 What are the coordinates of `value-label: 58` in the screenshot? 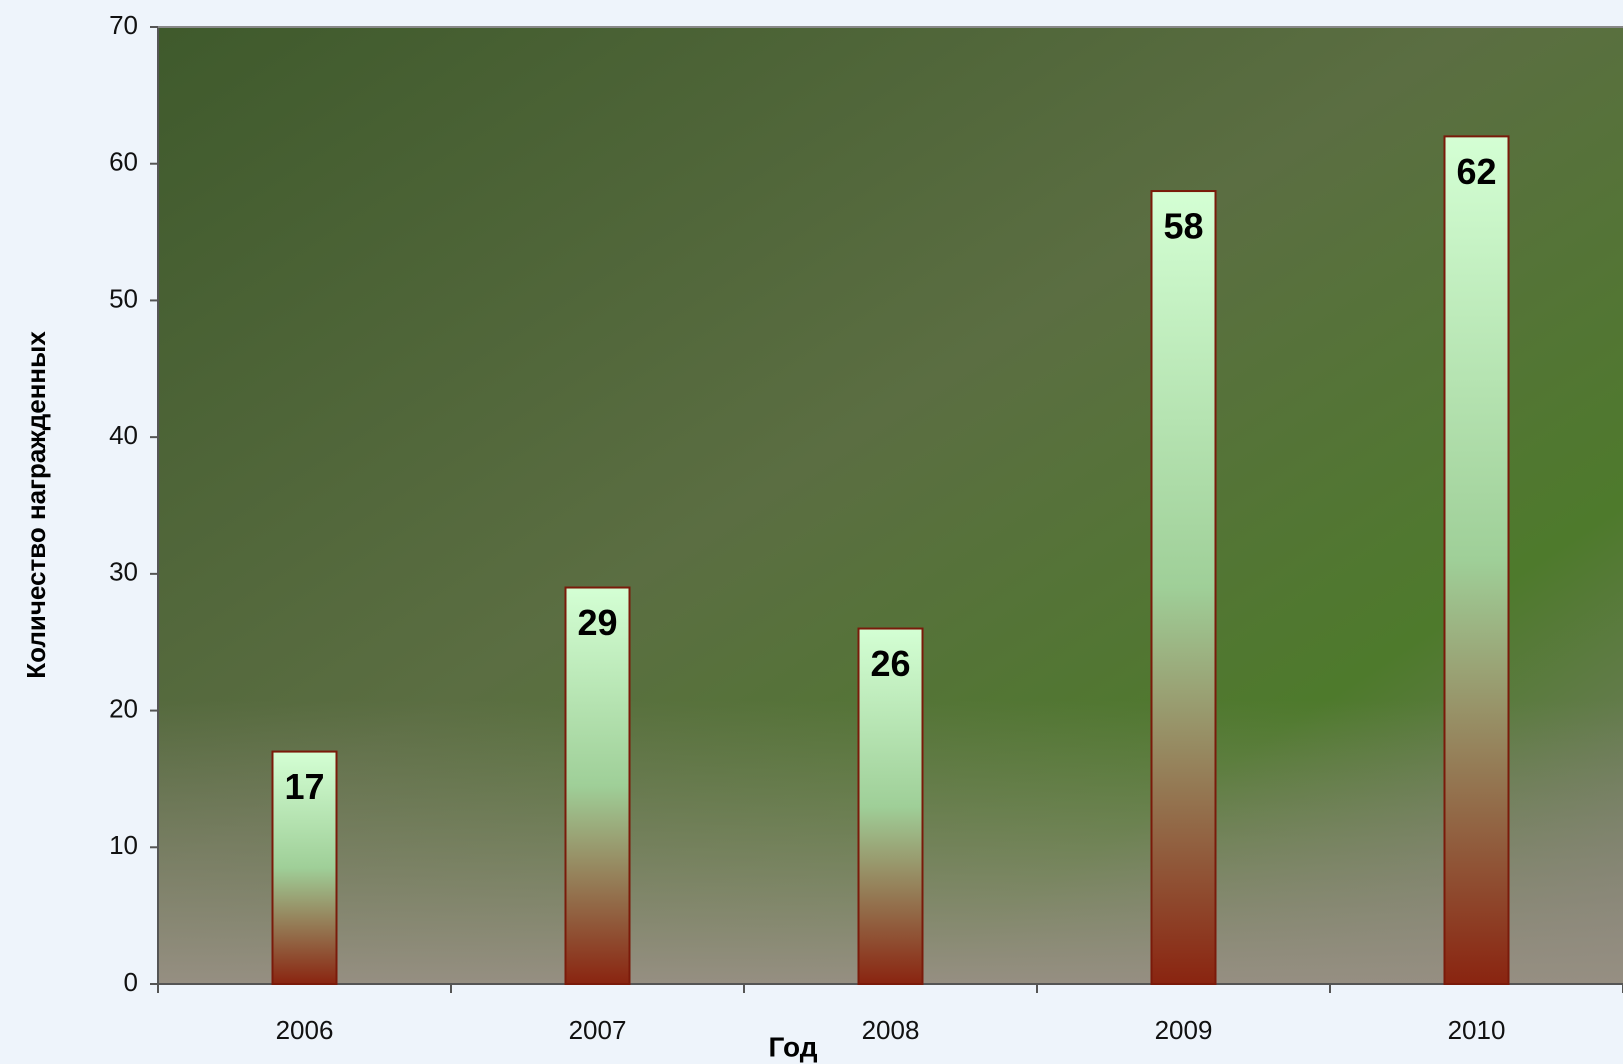 It's located at (1183, 226).